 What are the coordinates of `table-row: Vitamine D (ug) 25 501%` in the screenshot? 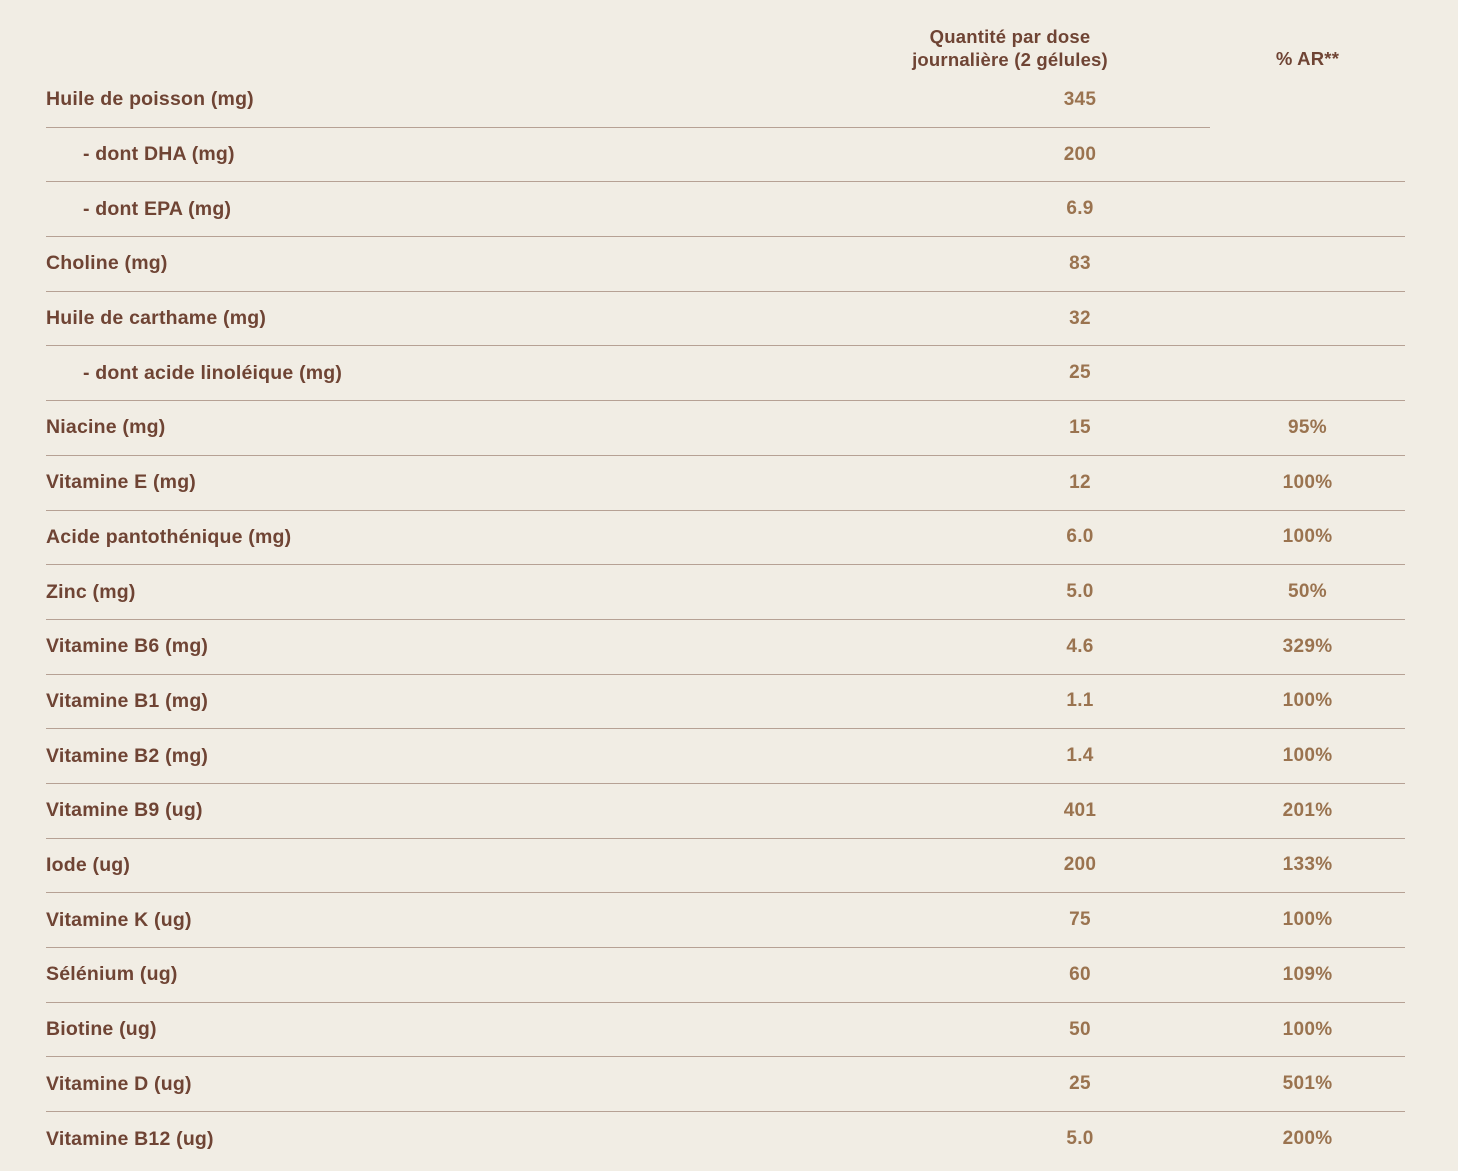 It's located at (725, 1085).